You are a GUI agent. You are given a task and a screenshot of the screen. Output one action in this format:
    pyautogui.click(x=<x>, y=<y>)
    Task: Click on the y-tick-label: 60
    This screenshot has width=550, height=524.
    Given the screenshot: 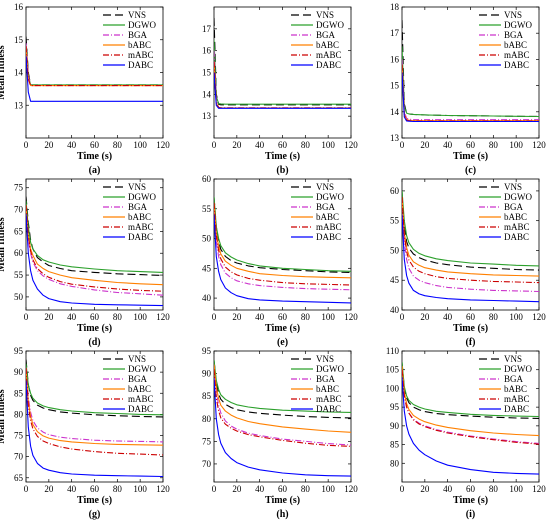 What is the action you would take?
    pyautogui.click(x=19, y=253)
    